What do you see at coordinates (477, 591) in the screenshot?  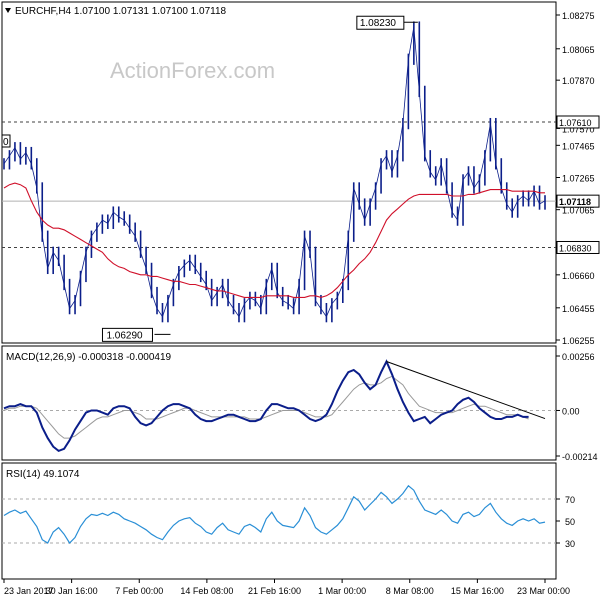 I see `x-tick-label: 15 Mar 16:00` at bounding box center [477, 591].